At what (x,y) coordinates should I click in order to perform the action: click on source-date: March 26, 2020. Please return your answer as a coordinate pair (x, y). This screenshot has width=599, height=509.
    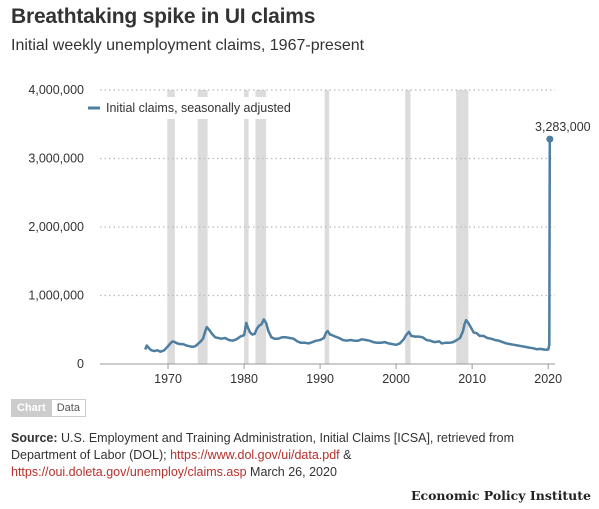
    Looking at the image, I should click on (293, 472).